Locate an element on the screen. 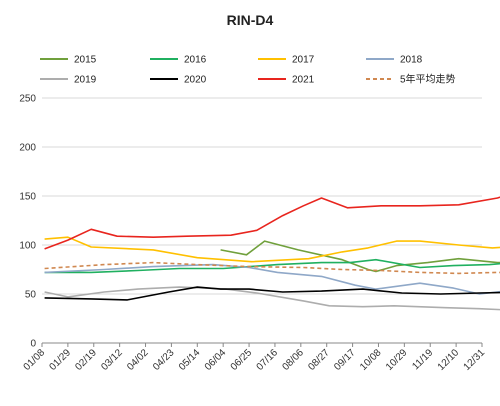  x-tick-label: 07/16 is located at coordinates (268, 360).